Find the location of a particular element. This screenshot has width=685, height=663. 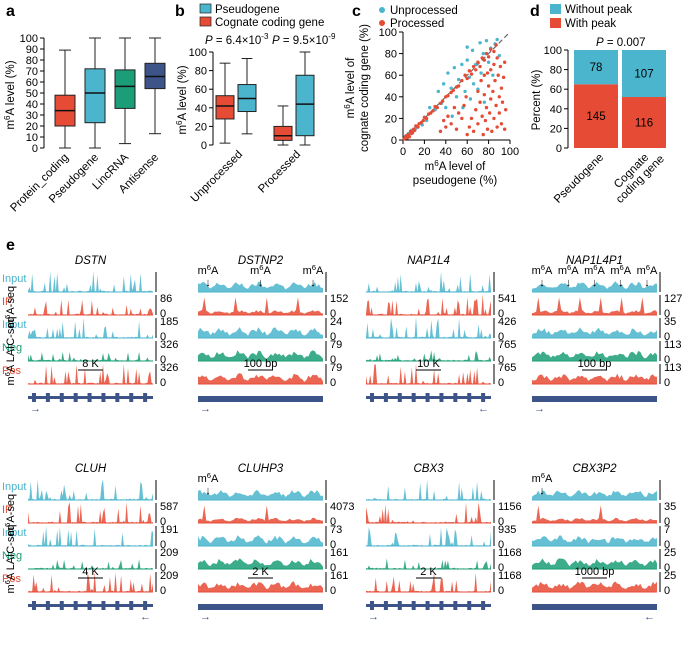

panel-letter-d: d is located at coordinates (535, 11).